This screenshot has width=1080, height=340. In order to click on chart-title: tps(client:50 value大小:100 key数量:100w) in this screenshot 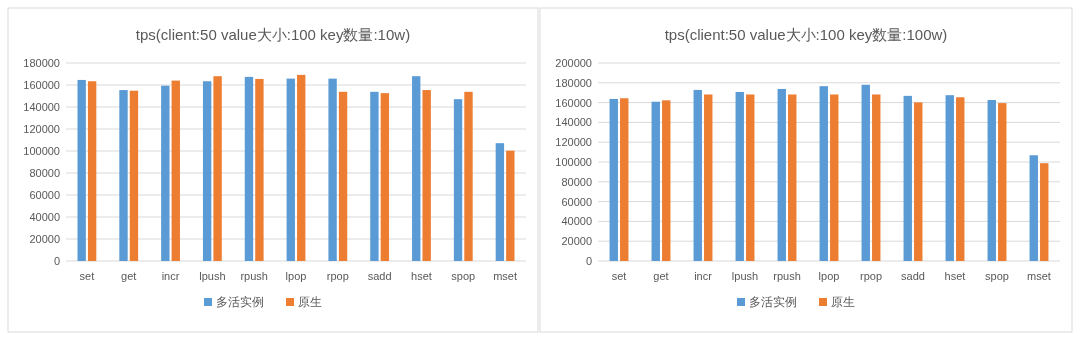, I will do `click(806, 34)`.